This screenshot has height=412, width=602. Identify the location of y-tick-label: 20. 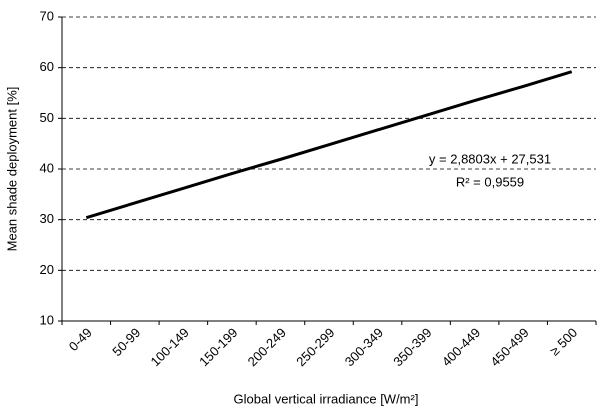
(47, 269).